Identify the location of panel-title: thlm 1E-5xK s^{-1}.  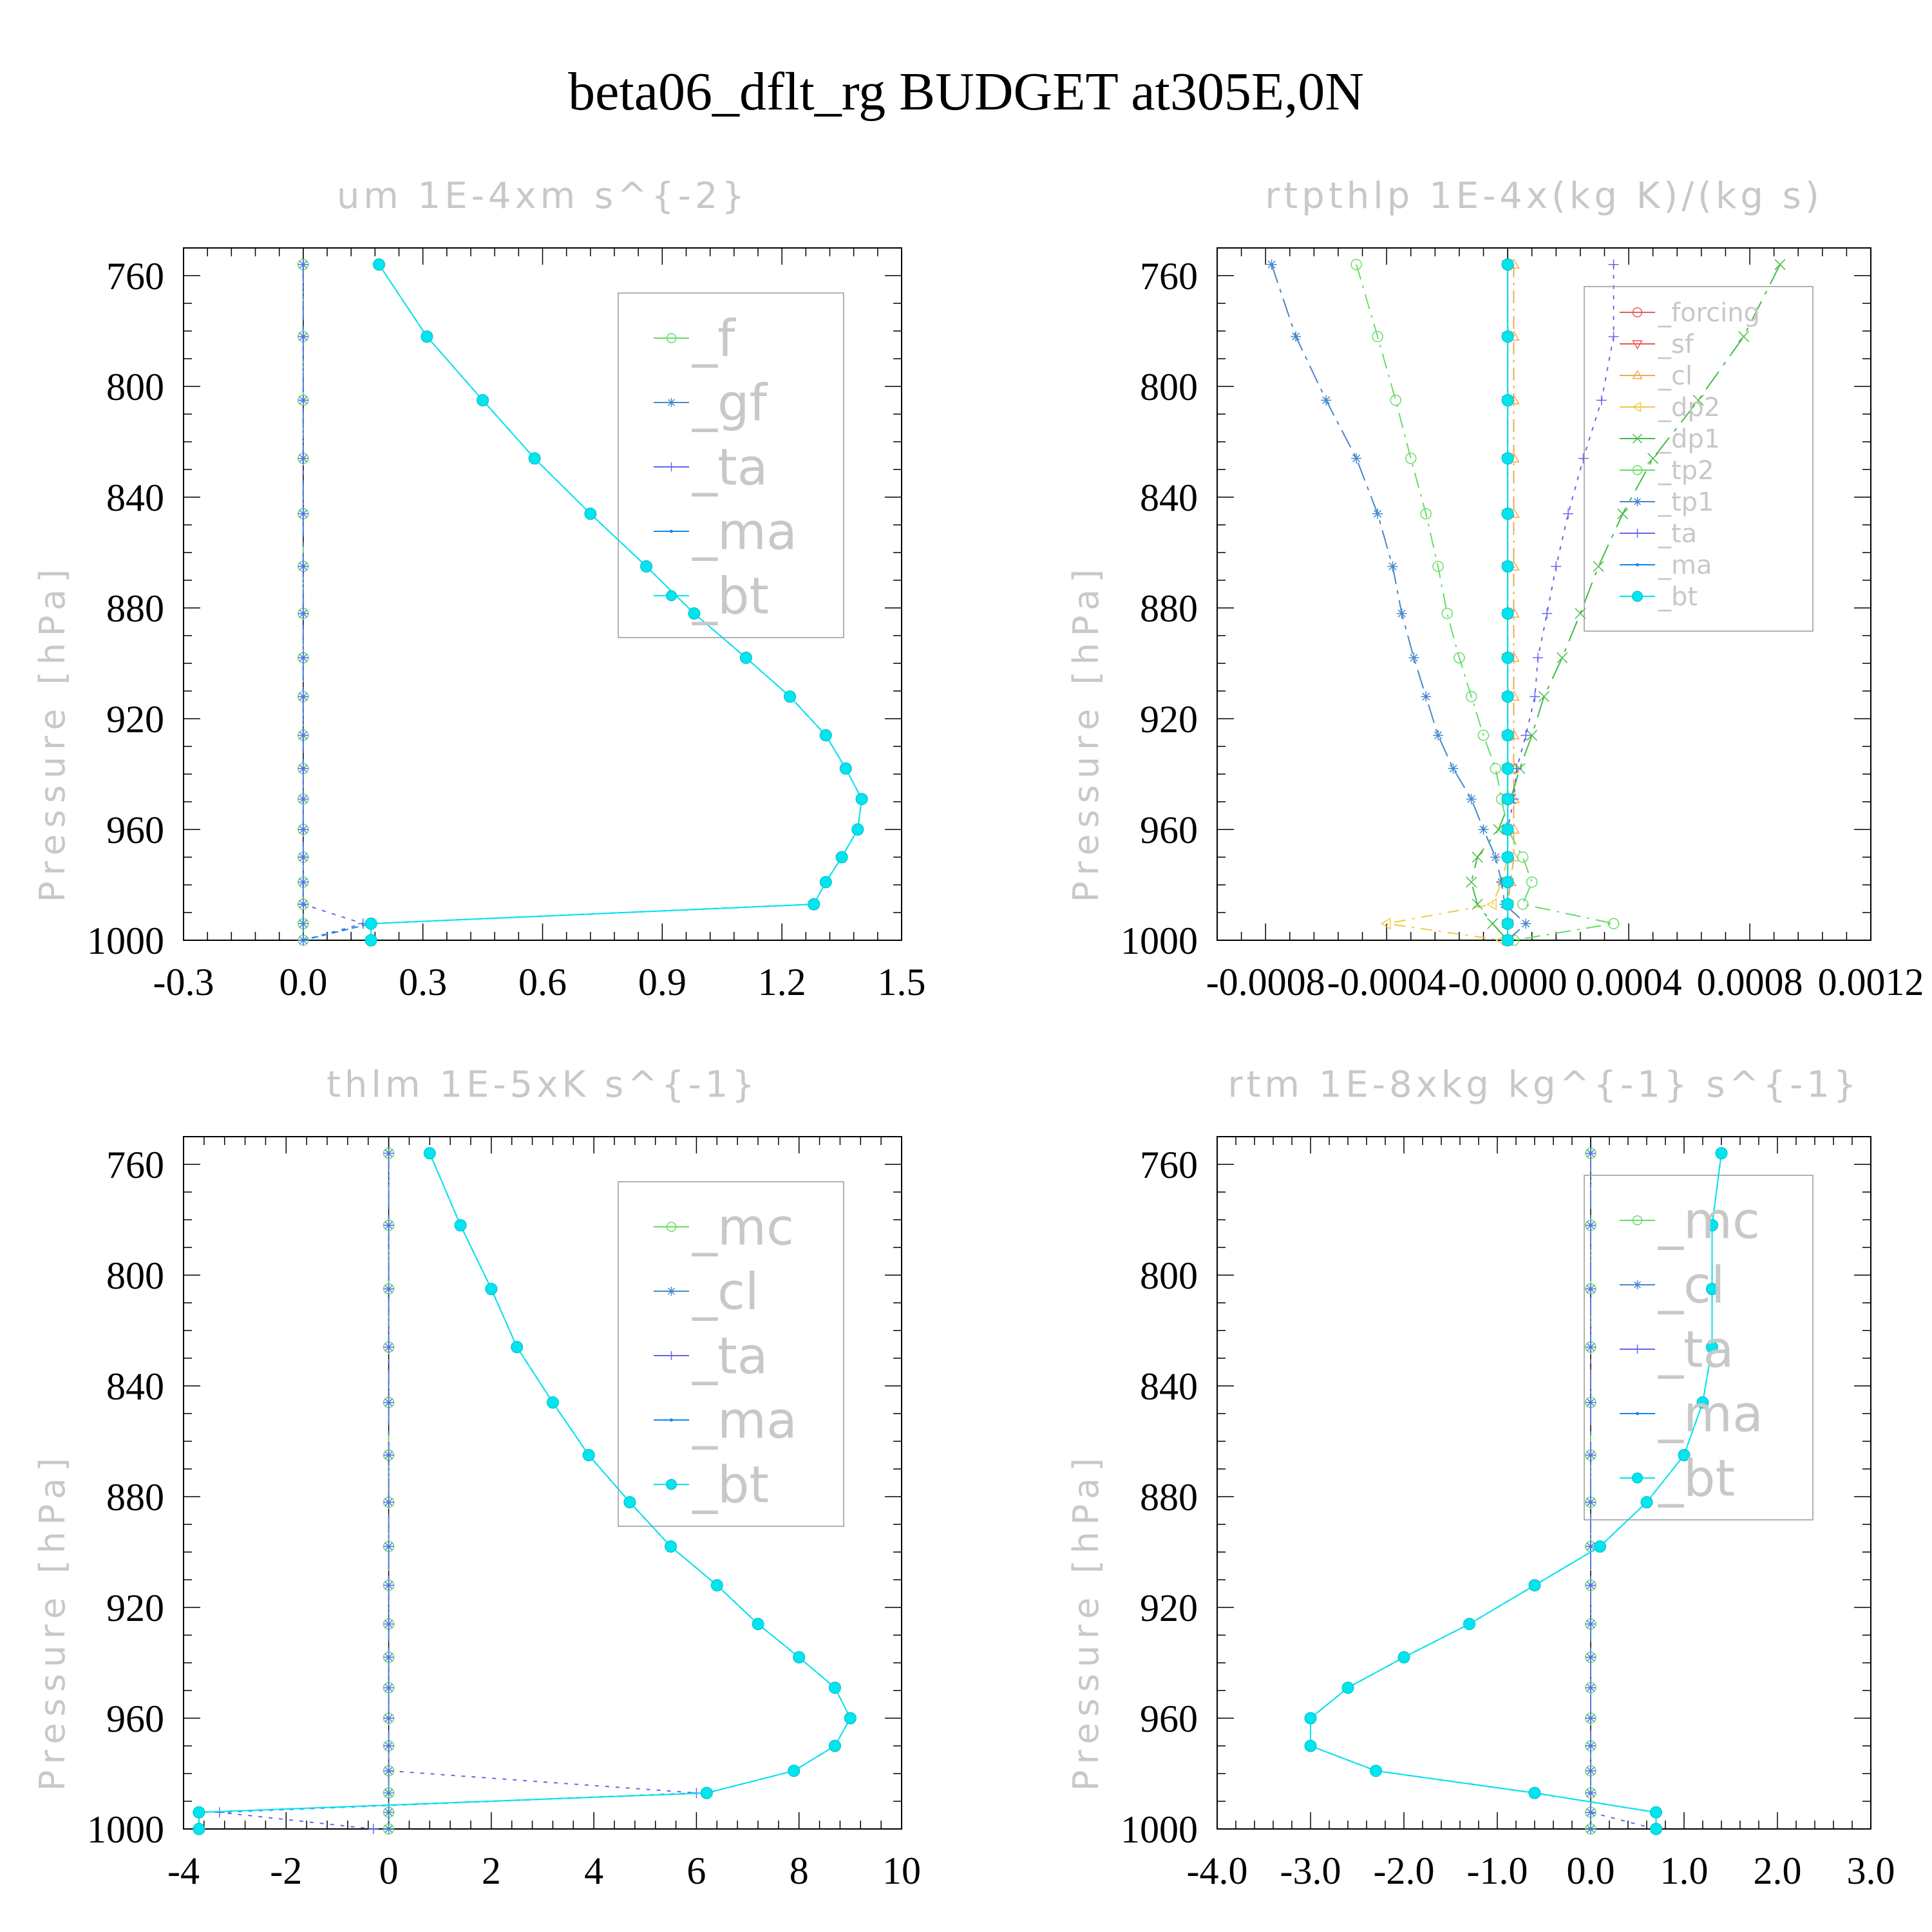
(543, 1085).